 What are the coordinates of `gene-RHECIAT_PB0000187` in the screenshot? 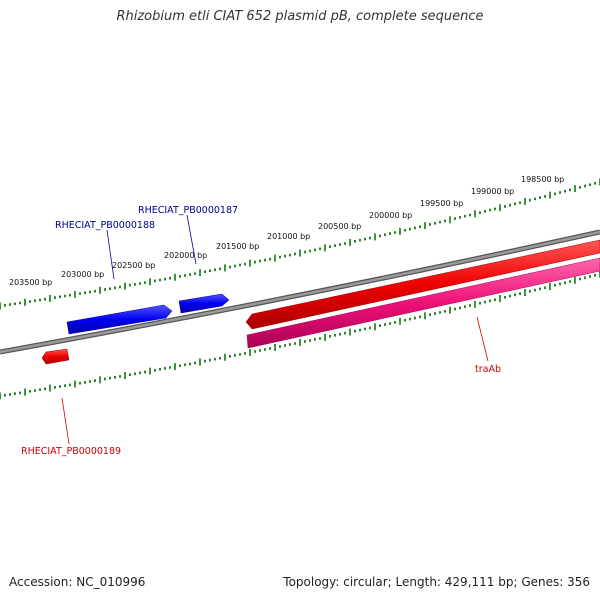 It's located at (204, 303).